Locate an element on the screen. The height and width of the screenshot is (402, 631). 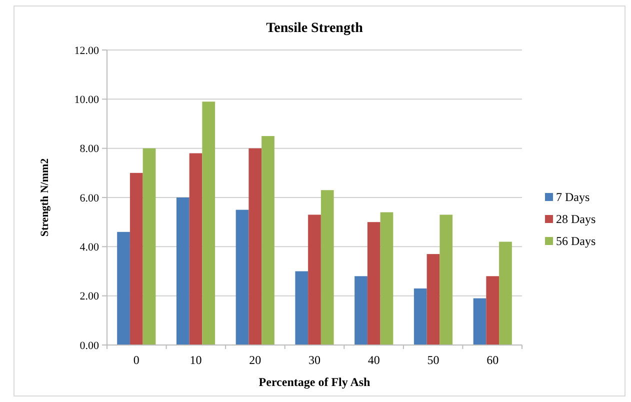
y-tick-label: 0.00 is located at coordinates (90, 346).